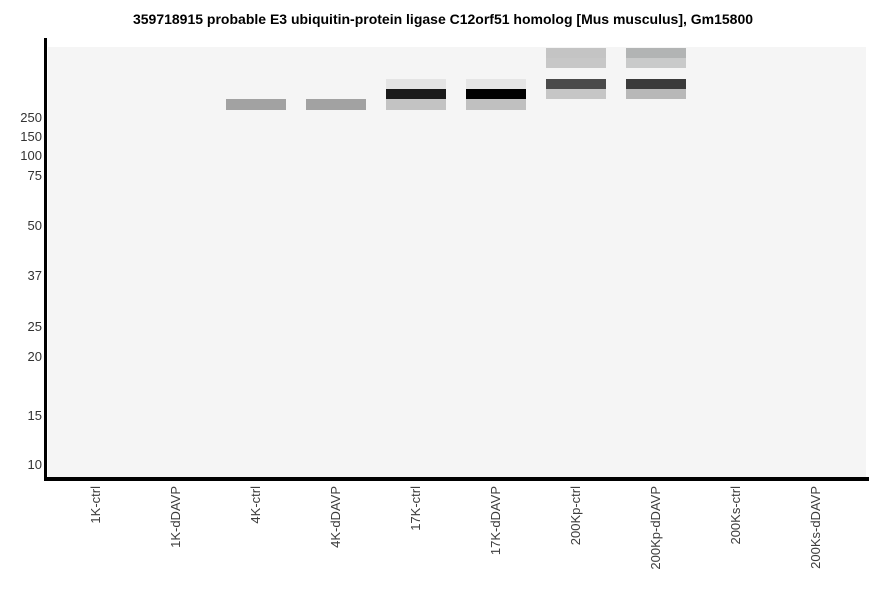 The height and width of the screenshot is (595, 886). What do you see at coordinates (34, 326) in the screenshot?
I see `y-tick-label-25: 25` at bounding box center [34, 326].